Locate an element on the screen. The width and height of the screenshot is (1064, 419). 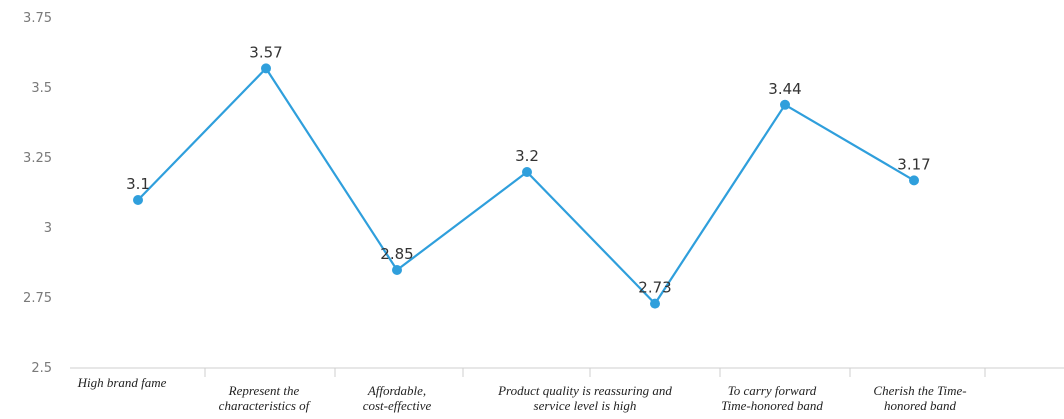
data-label: 3.44 is located at coordinates (784, 89).